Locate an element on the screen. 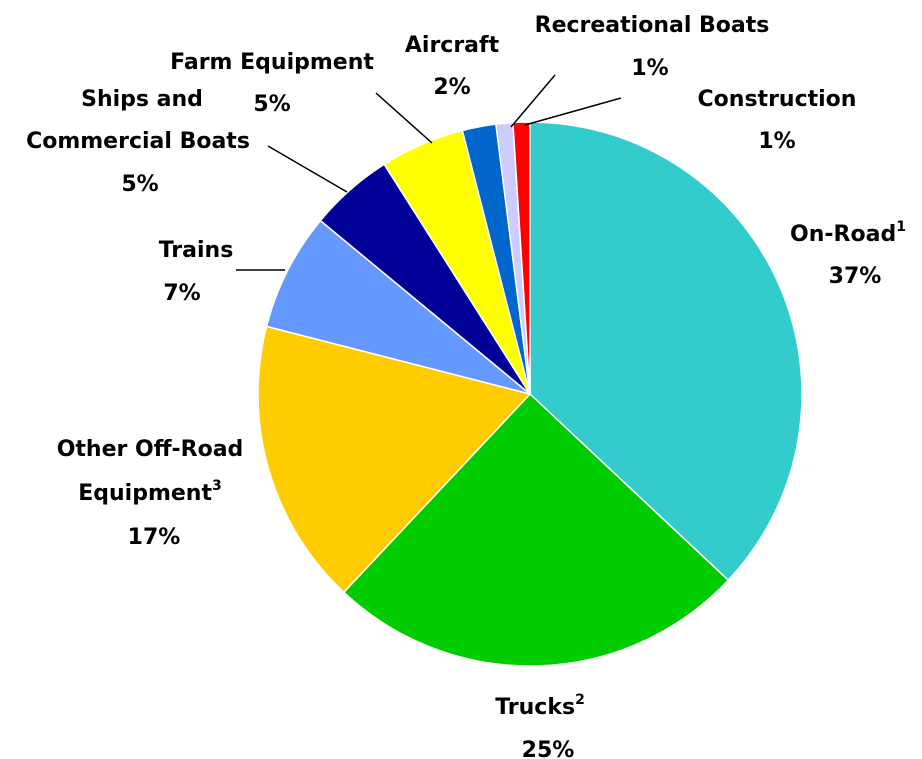  label-recreational-boats: Recreational Boats is located at coordinates (652, 25).